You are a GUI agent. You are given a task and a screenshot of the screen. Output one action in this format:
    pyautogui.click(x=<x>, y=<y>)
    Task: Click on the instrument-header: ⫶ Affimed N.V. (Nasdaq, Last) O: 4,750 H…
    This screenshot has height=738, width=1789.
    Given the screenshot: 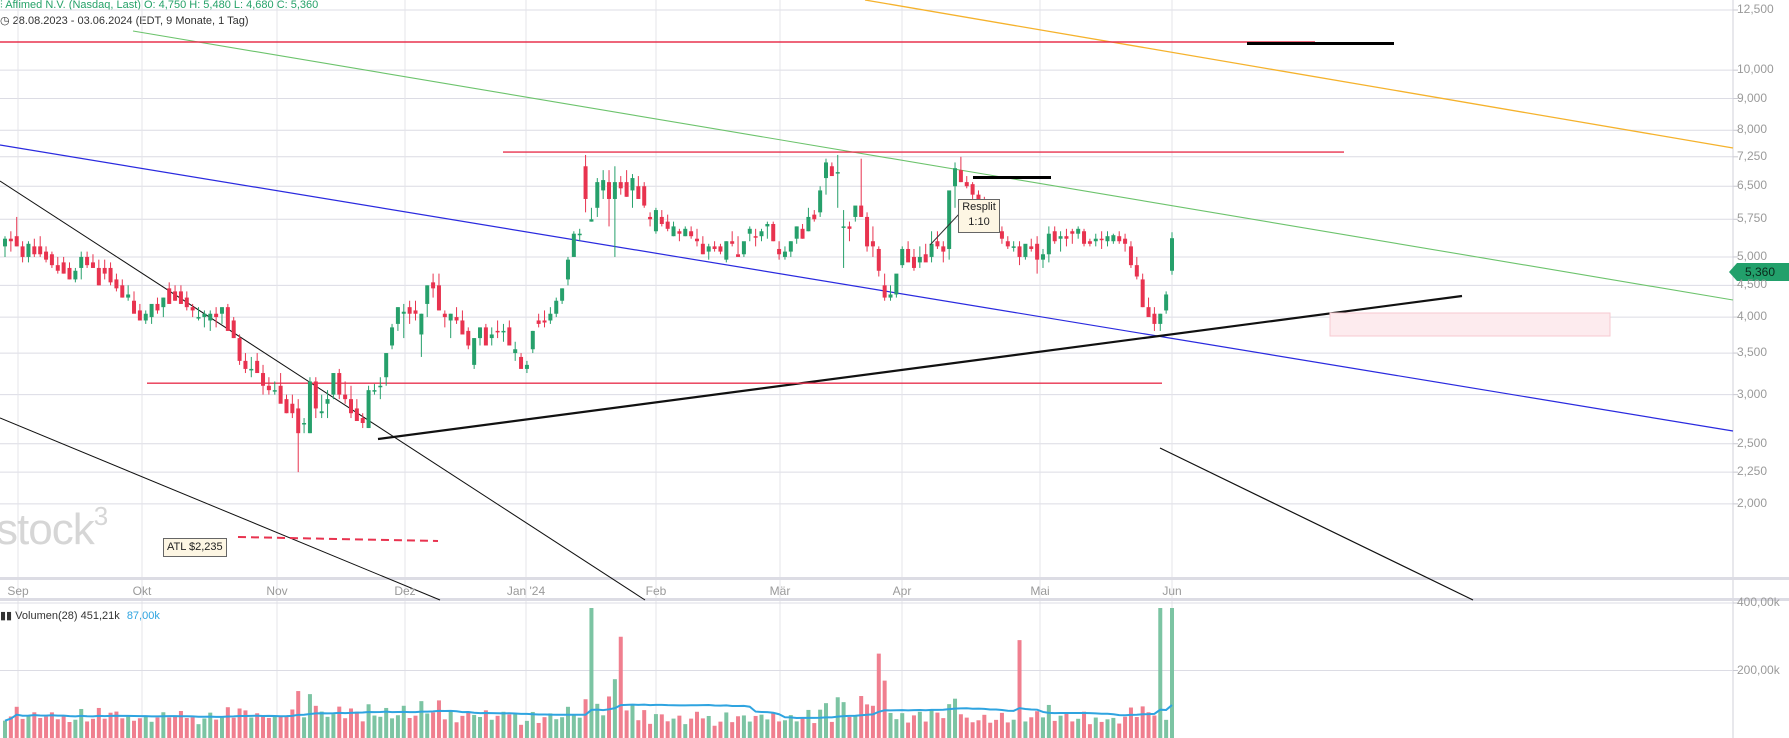 What is the action you would take?
    pyautogui.click(x=159, y=6)
    